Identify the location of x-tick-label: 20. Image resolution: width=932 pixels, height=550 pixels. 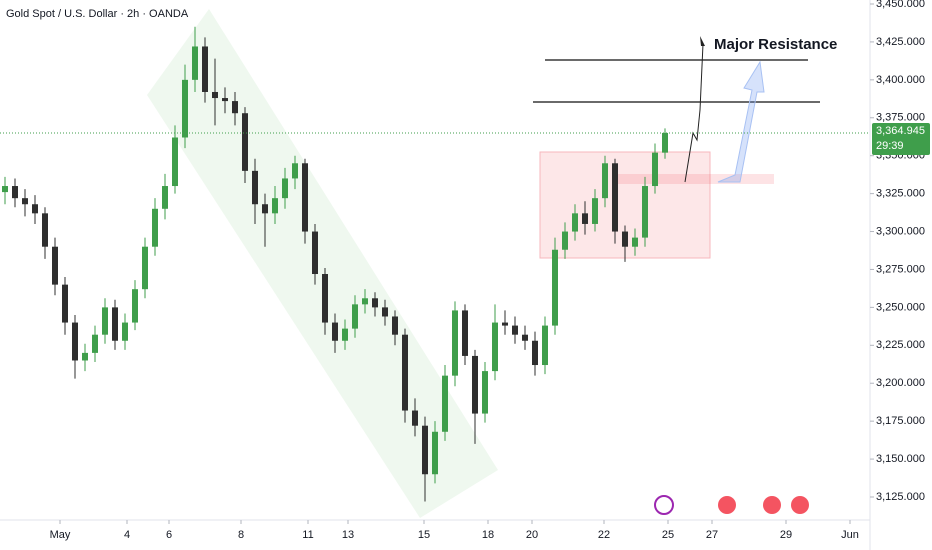
(532, 535).